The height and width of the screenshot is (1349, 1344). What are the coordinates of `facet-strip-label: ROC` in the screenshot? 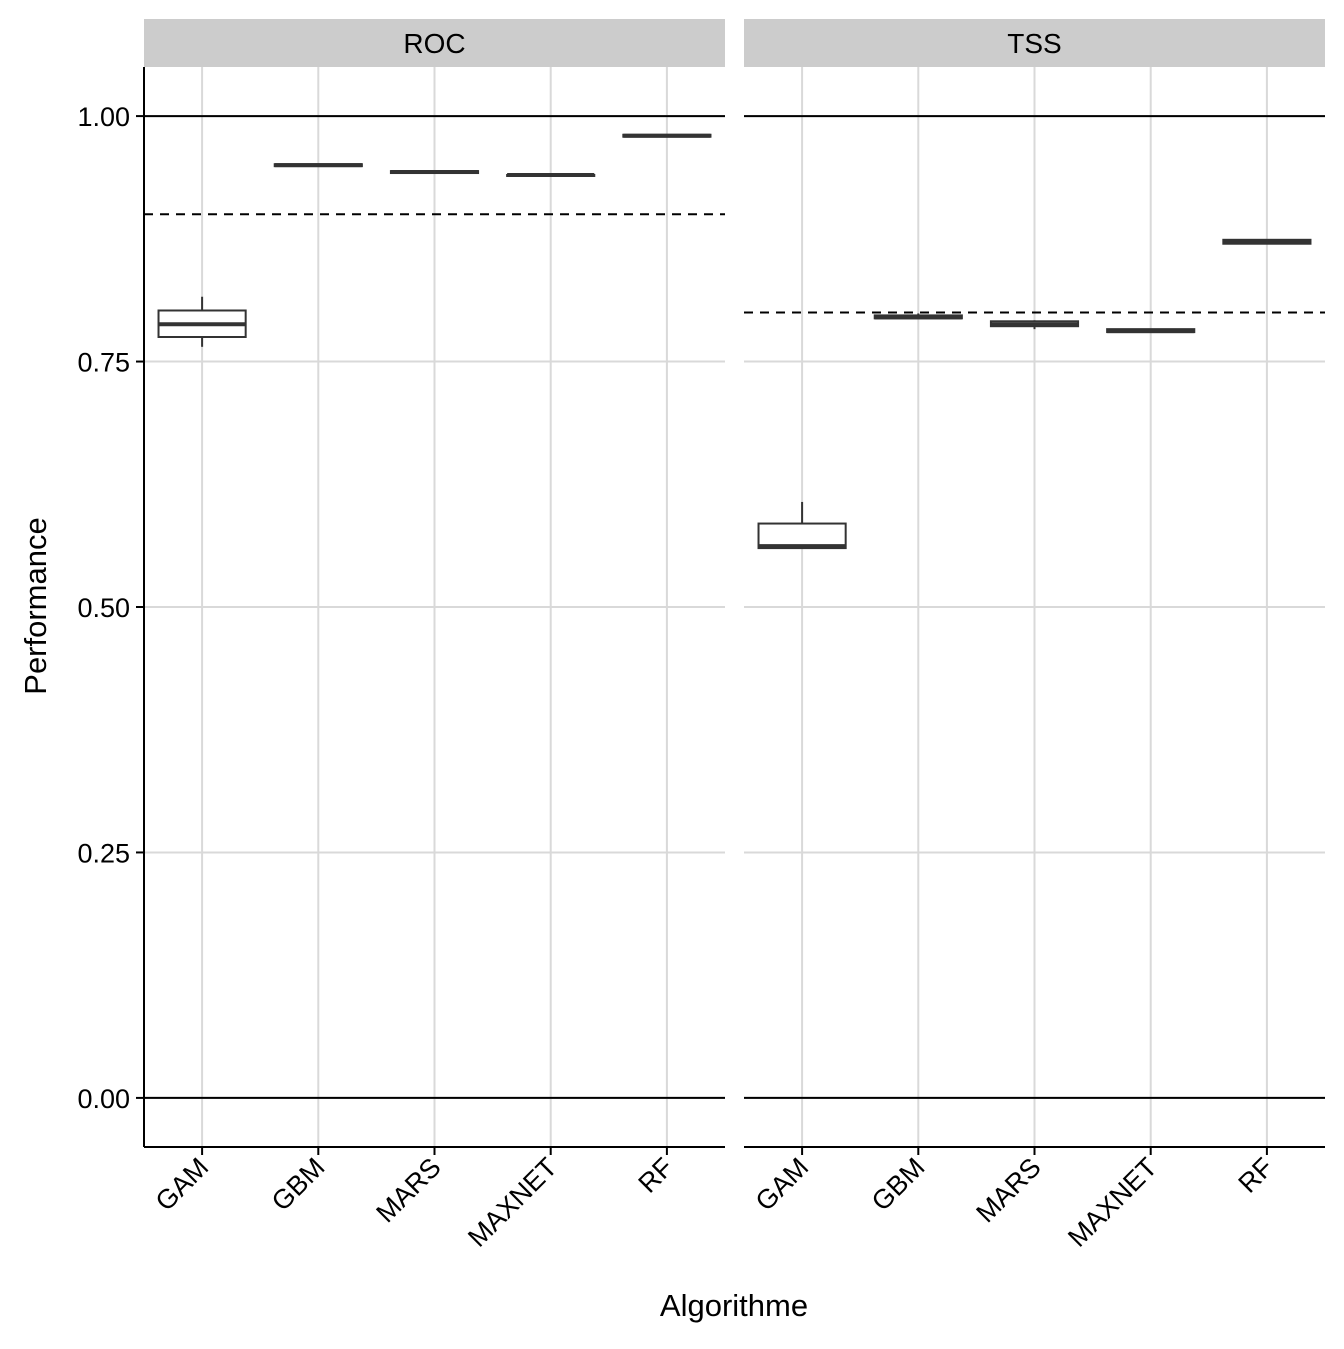 It's located at (434, 43).